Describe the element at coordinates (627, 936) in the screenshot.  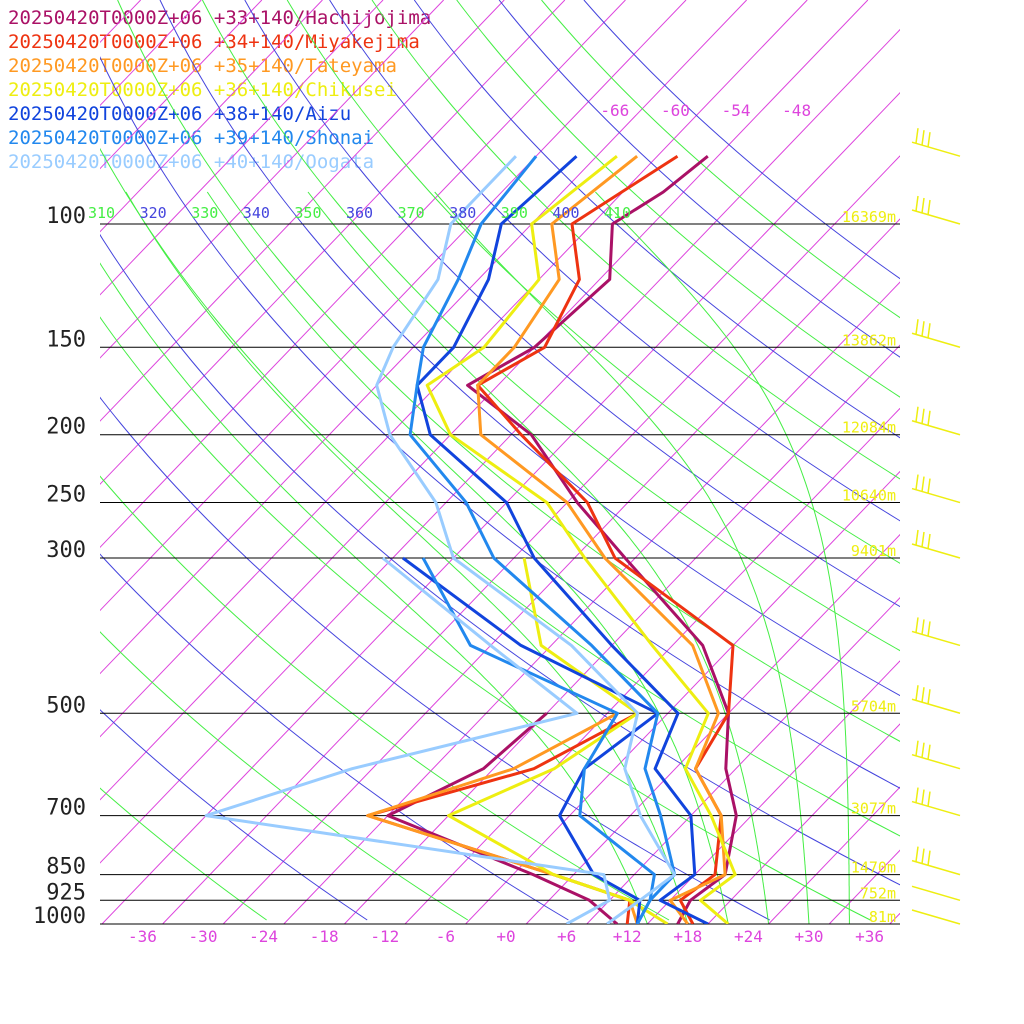
I see `temperature-tick-label: +12` at that location.